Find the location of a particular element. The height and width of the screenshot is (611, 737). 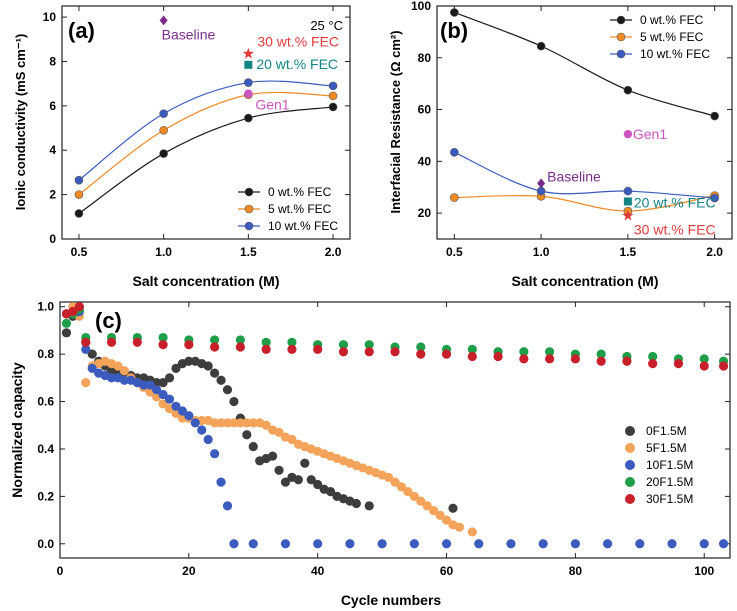

b-ytick-label: 100 is located at coordinates (421, 6).